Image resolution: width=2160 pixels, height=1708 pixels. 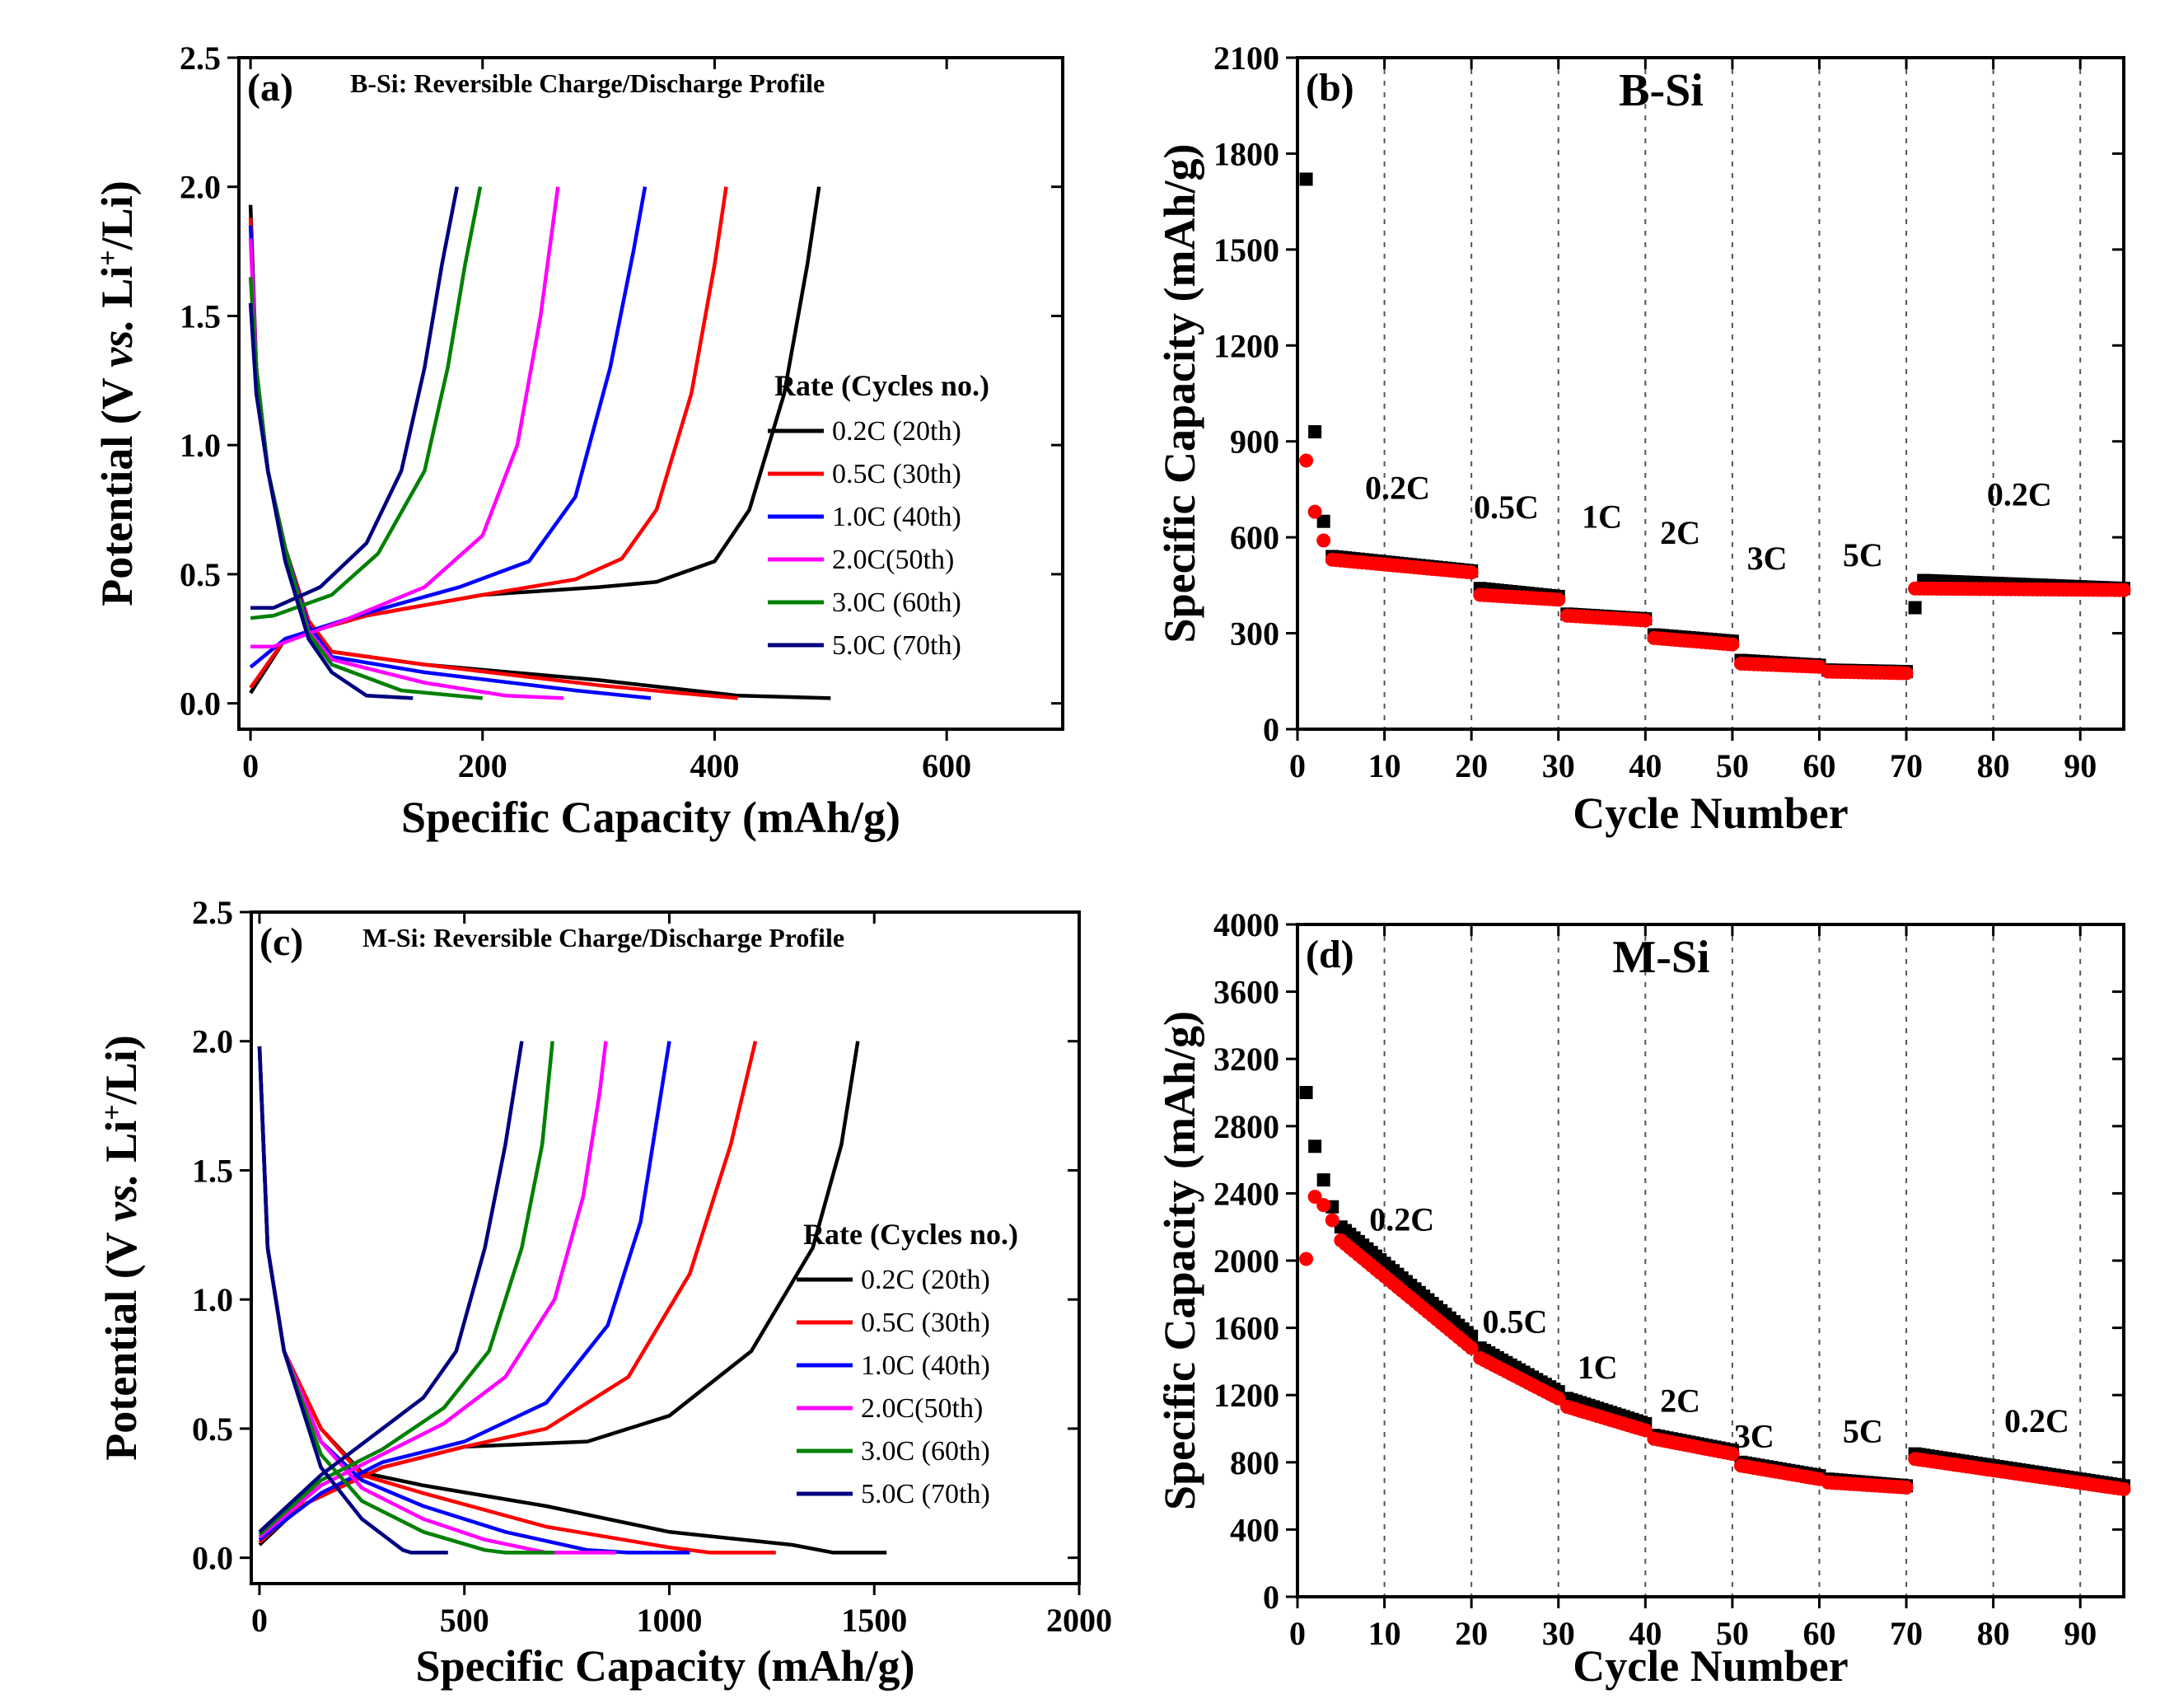 What do you see at coordinates (1254, 1462) in the screenshot?
I see `y-tick-label: 800` at bounding box center [1254, 1462].